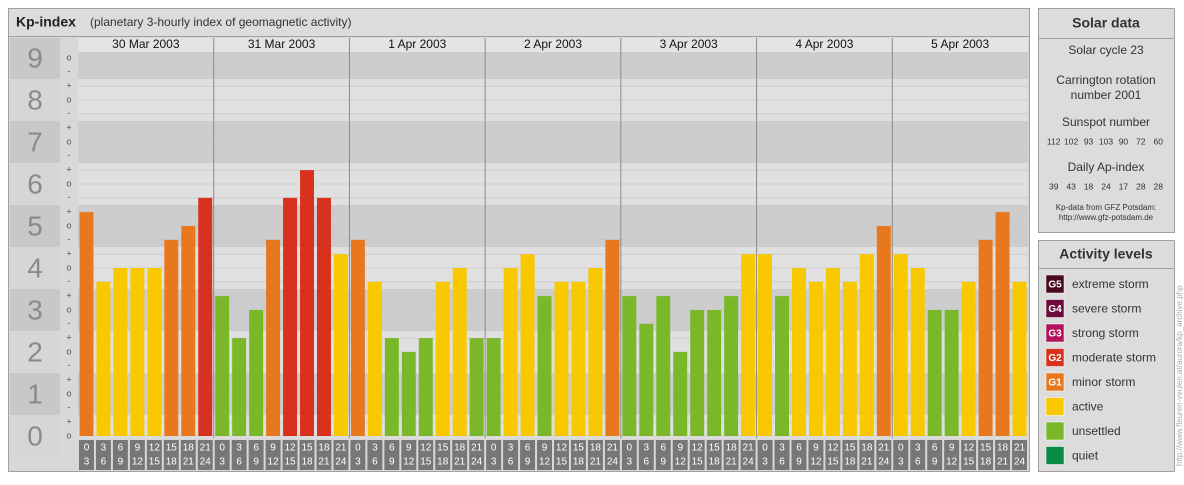 This screenshot has width=1184, height=485. I want to click on day-label: 2 Apr 2003, so click(553, 44).